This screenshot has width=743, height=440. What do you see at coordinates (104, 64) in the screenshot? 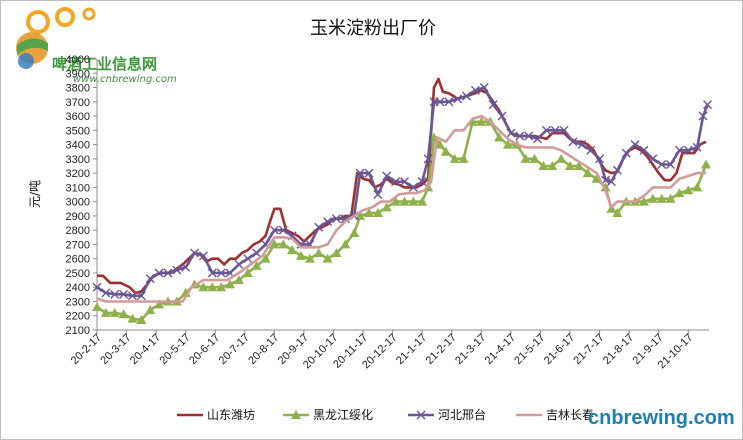
I see `logo-name: 啤酒工业信息网` at bounding box center [104, 64].